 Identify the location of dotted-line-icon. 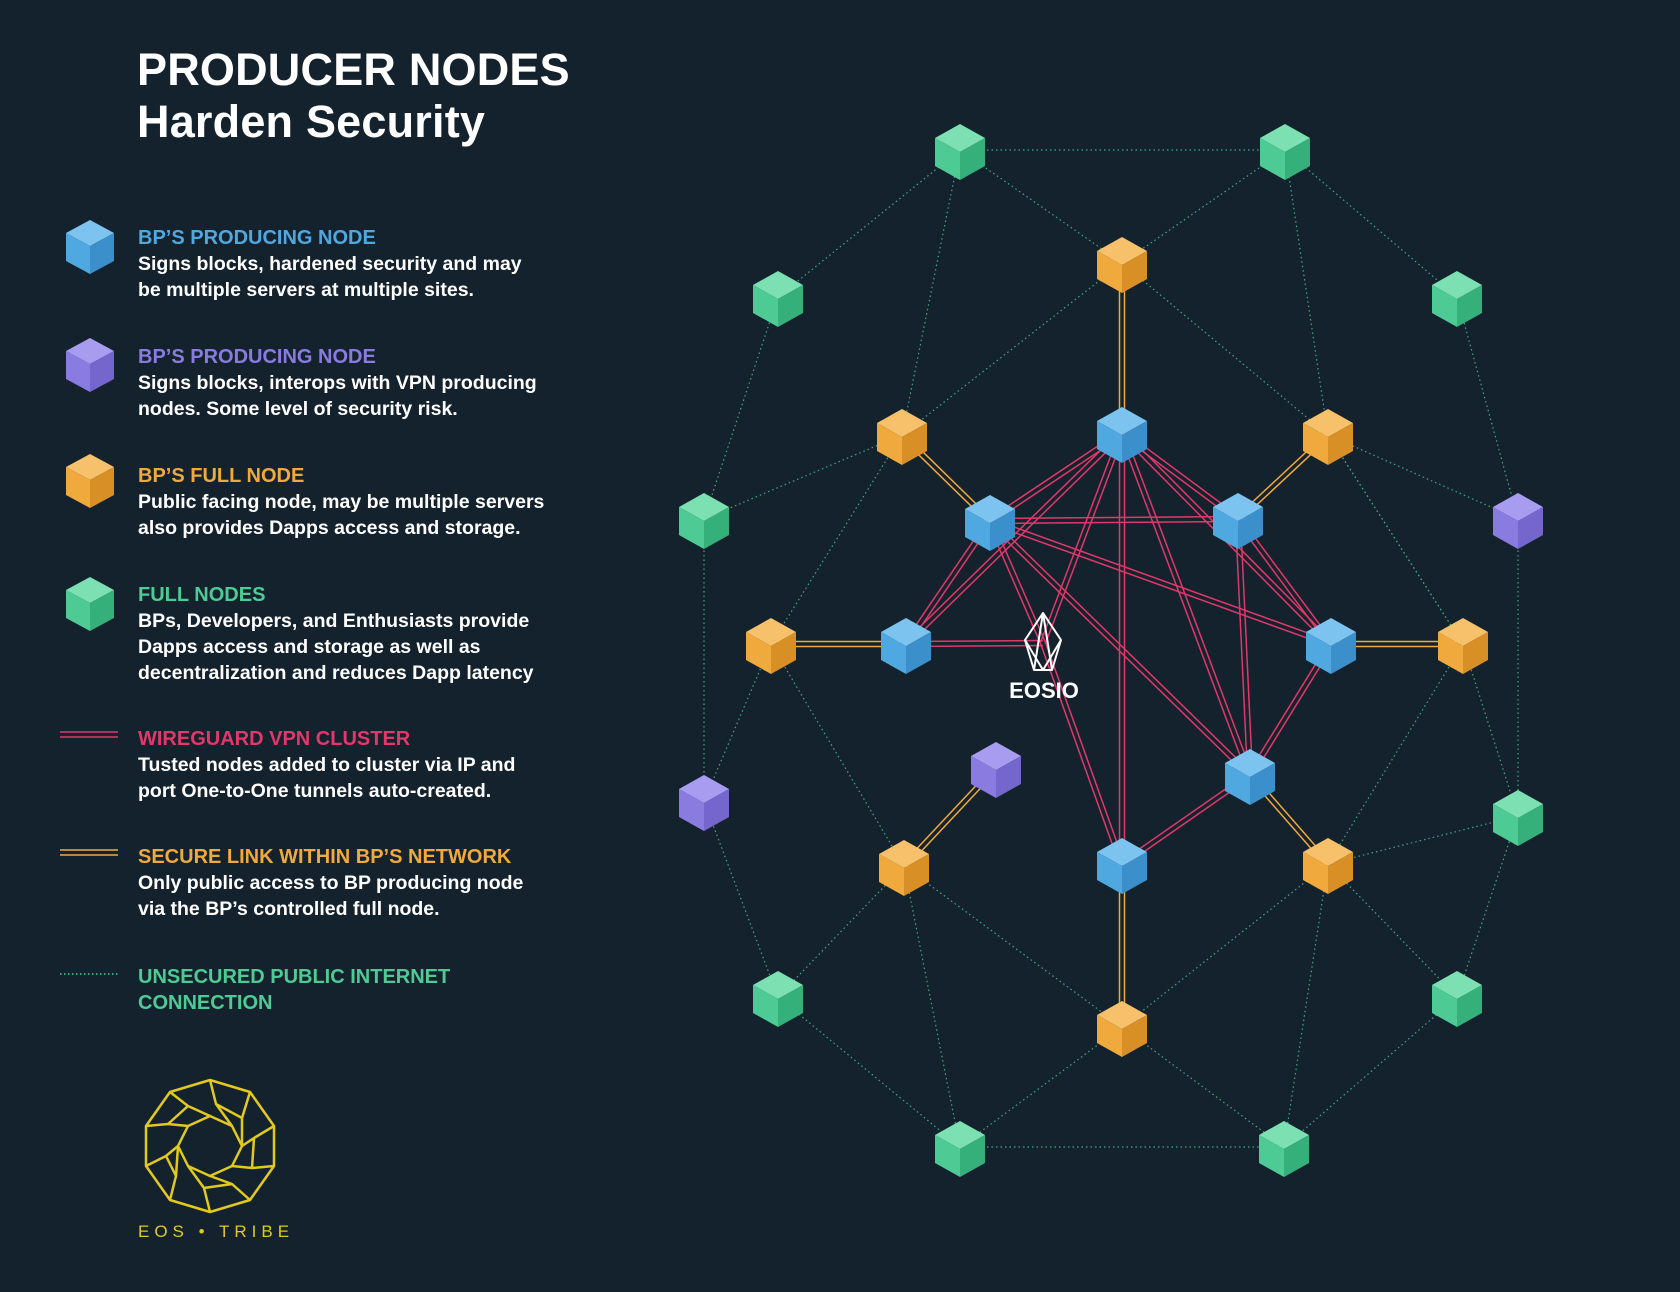
(89, 974).